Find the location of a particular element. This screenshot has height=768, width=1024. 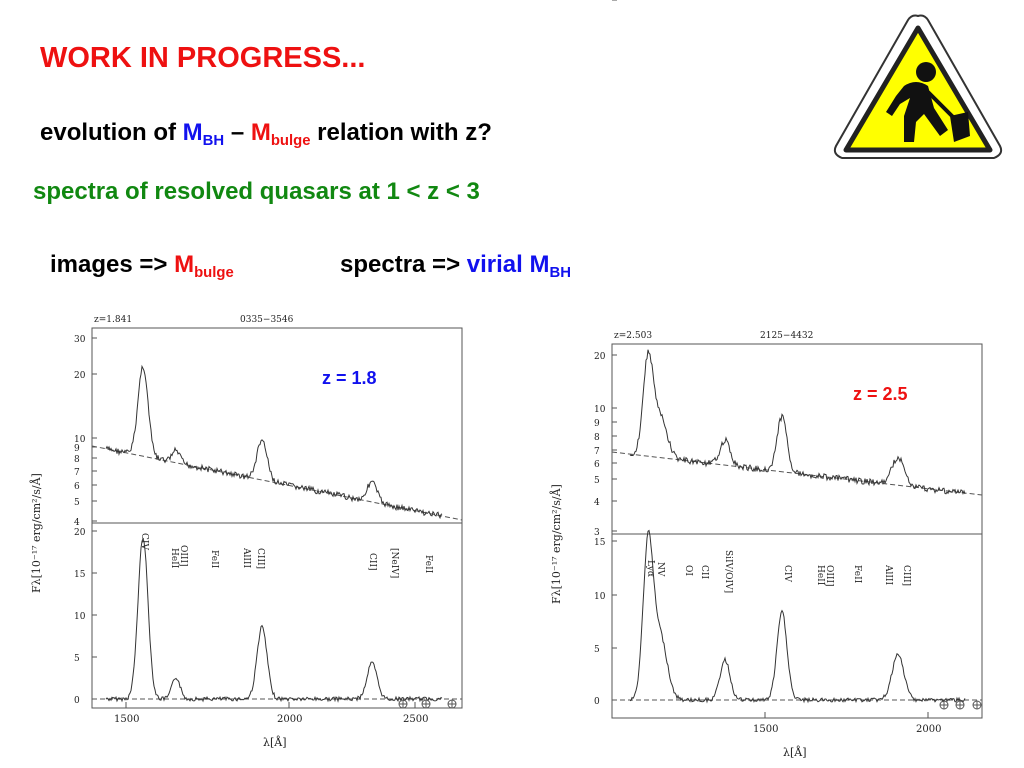

y-tick-label: 3 is located at coordinates (597, 533).